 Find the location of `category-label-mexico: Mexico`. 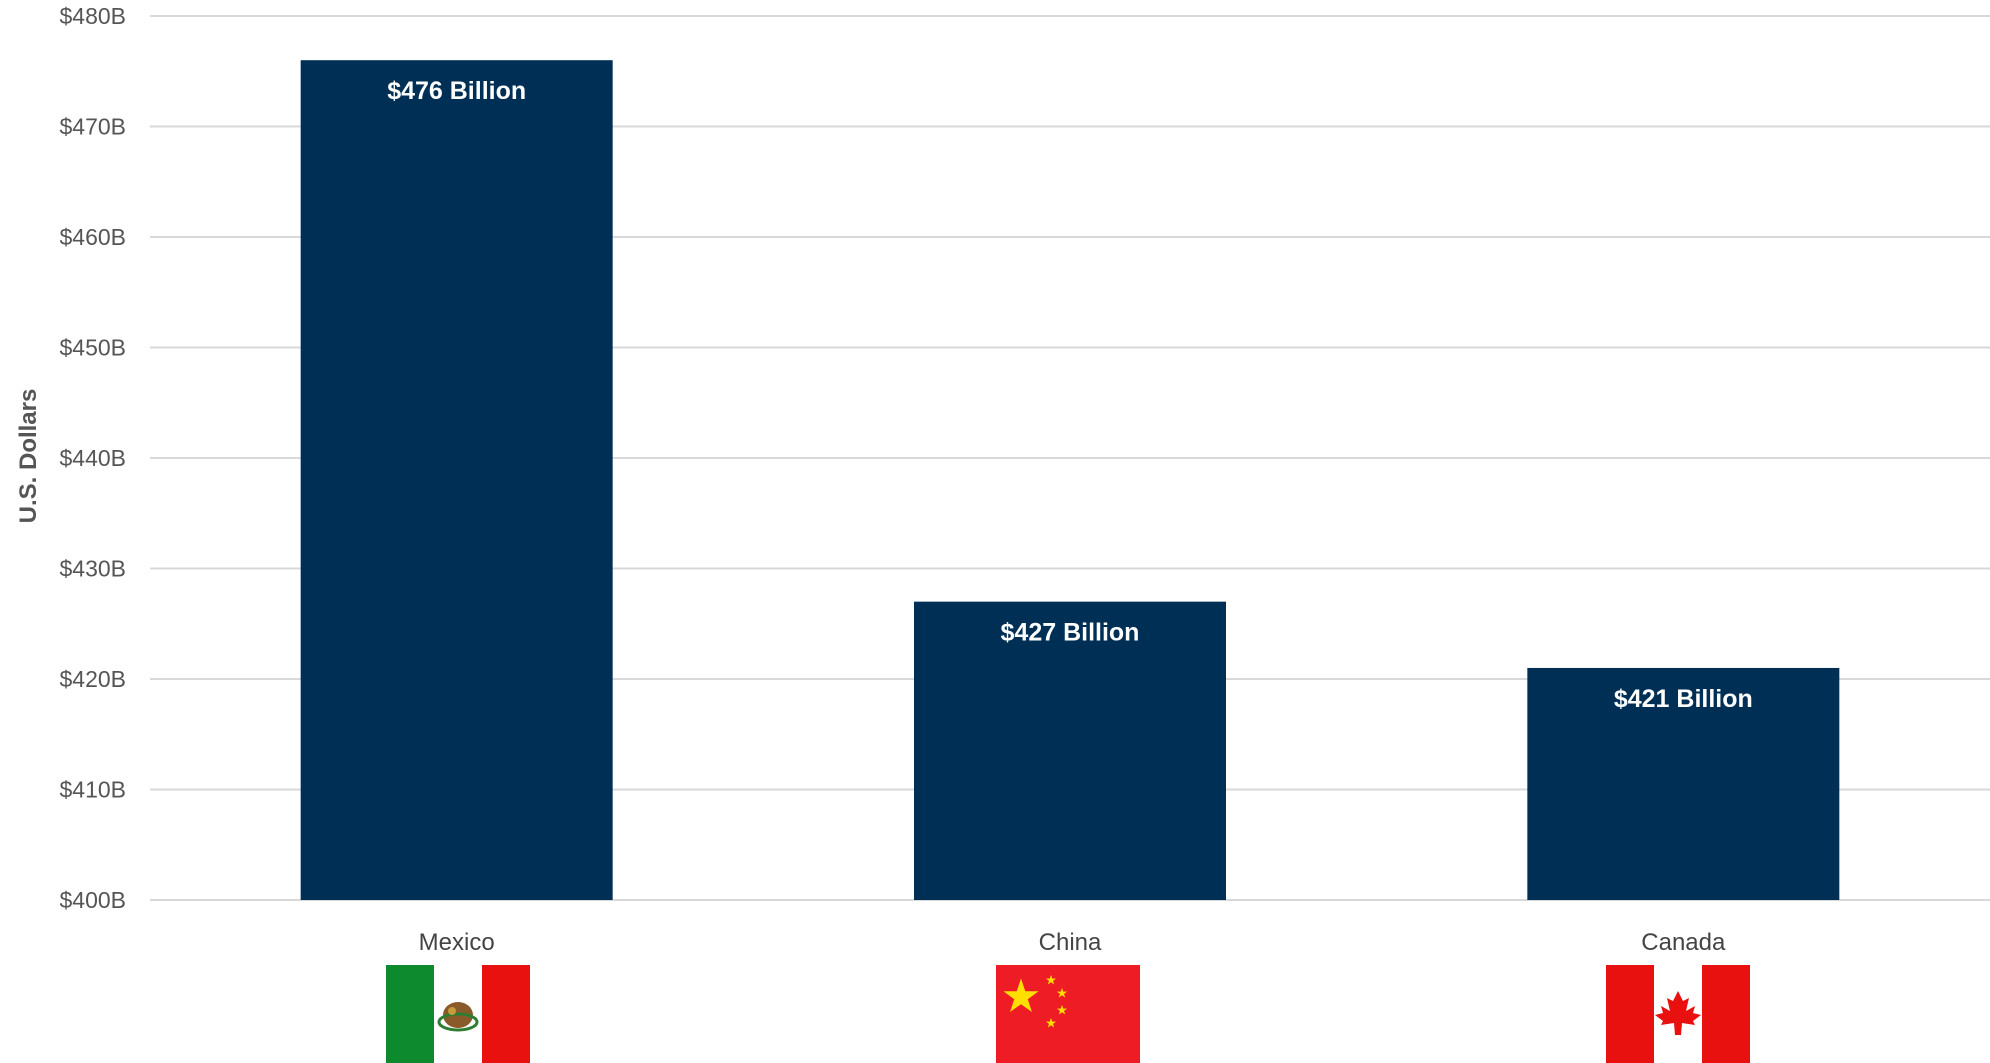

category-label-mexico: Mexico is located at coordinates (457, 942).